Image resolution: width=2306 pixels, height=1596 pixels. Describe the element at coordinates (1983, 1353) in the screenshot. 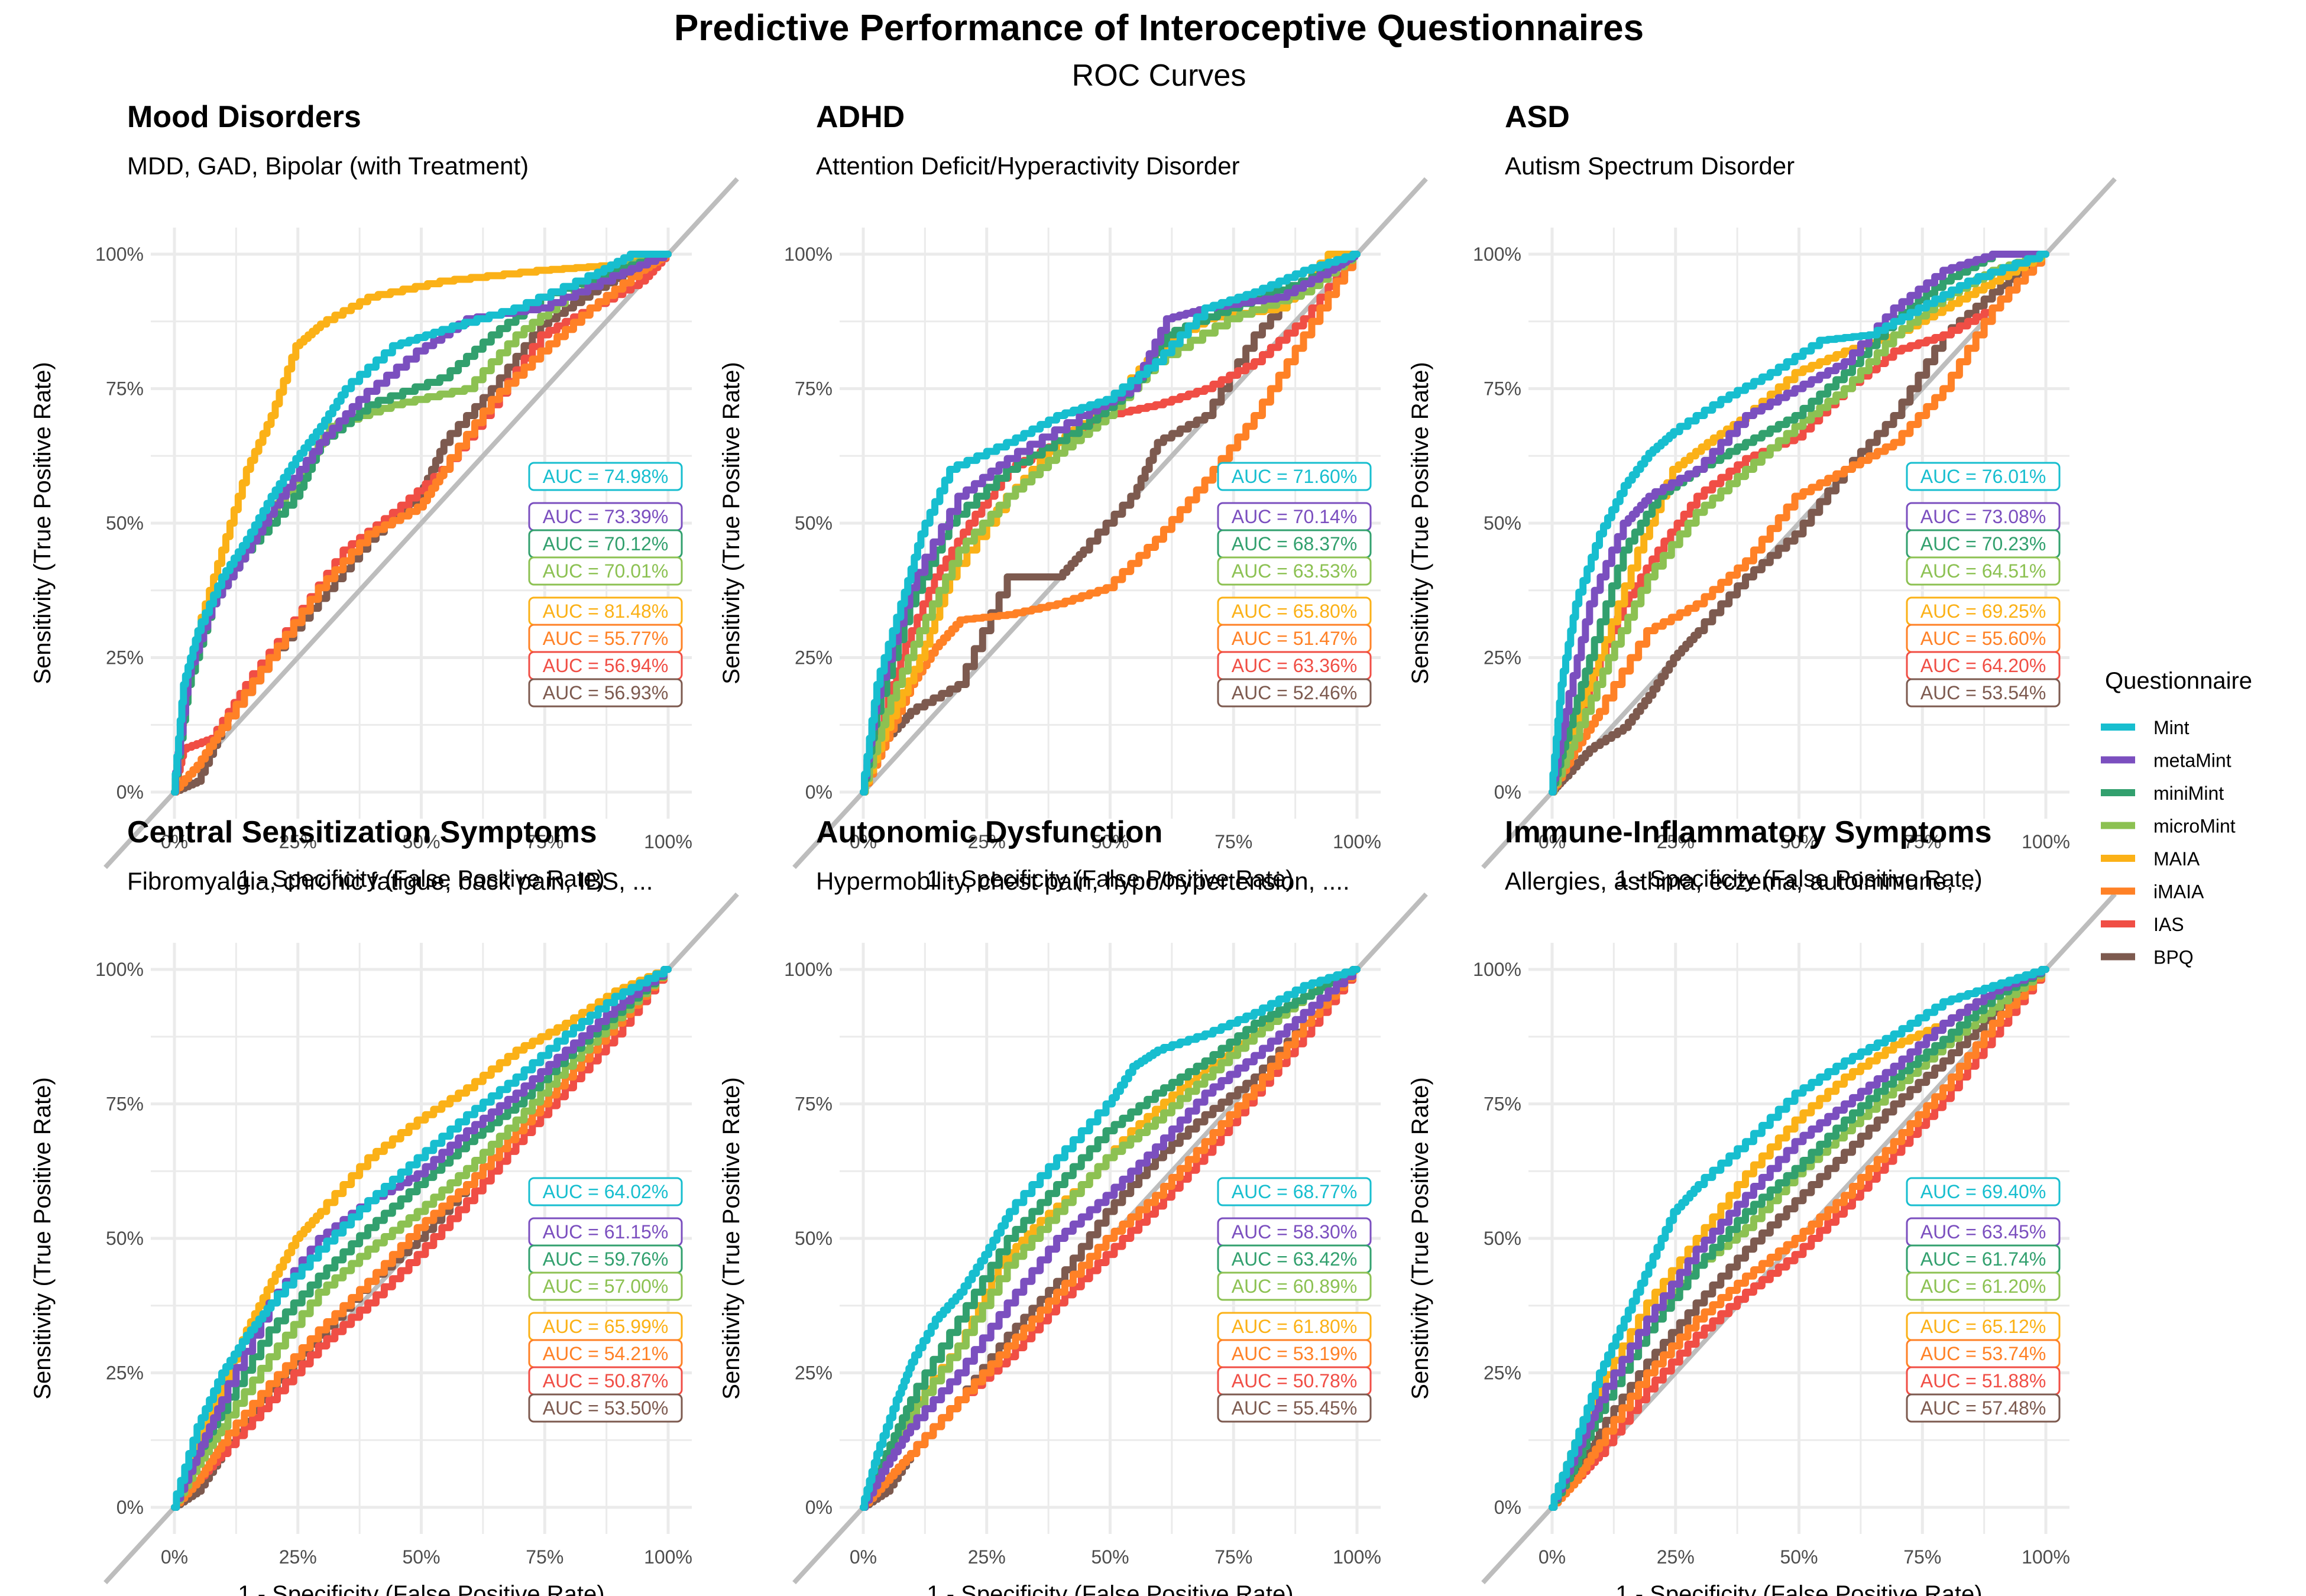

I see `auc-label: AUC = 53.74%` at that location.